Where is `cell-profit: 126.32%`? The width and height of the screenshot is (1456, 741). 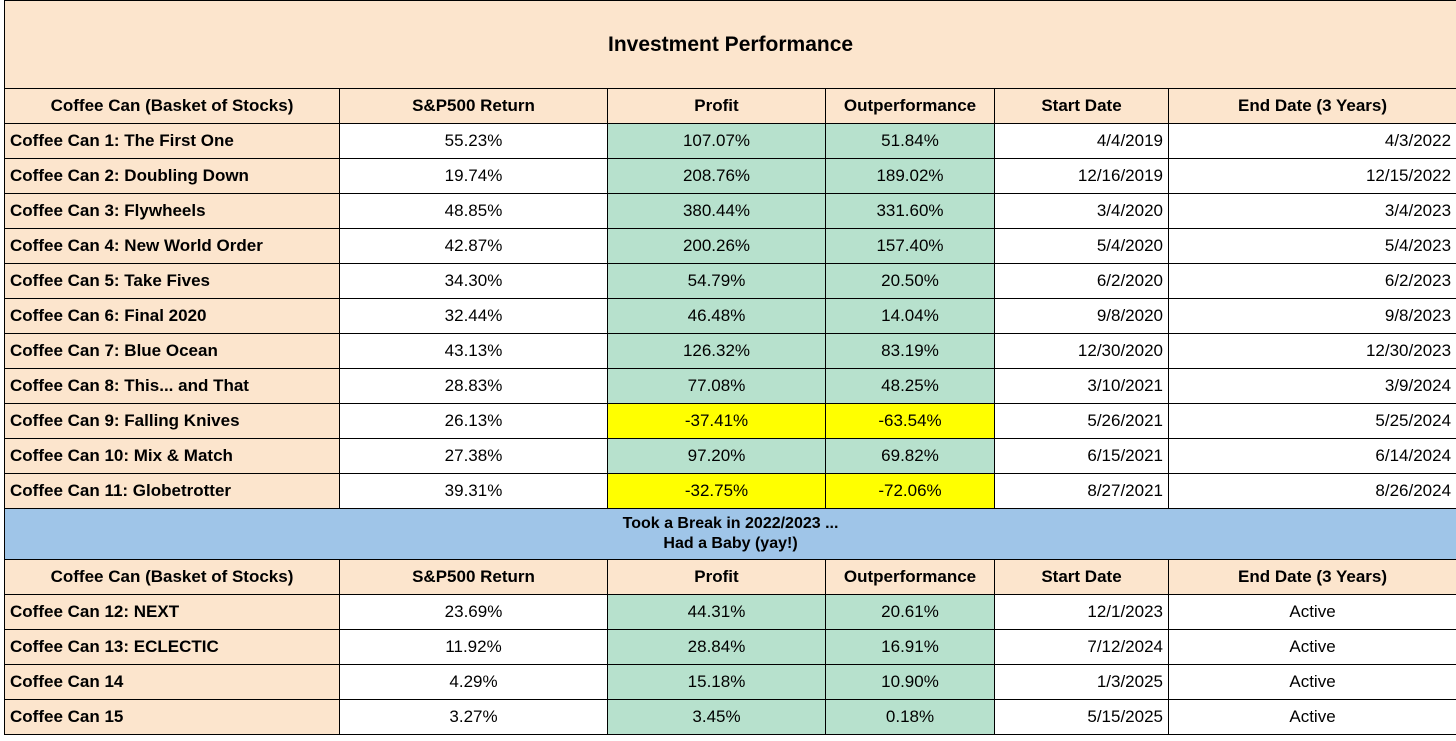
cell-profit: 126.32% is located at coordinates (716, 351).